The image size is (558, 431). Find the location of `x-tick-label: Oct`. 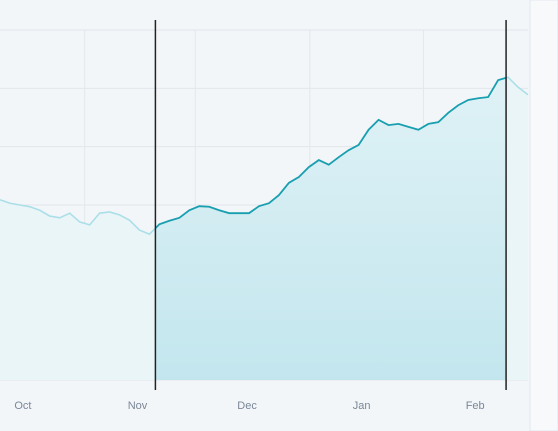

x-tick-label: Oct is located at coordinates (22, 406).